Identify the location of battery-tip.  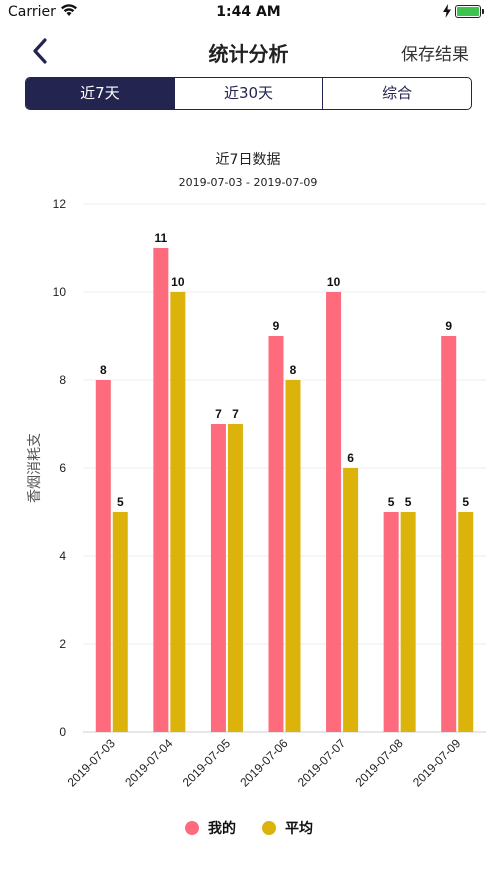
(483, 11).